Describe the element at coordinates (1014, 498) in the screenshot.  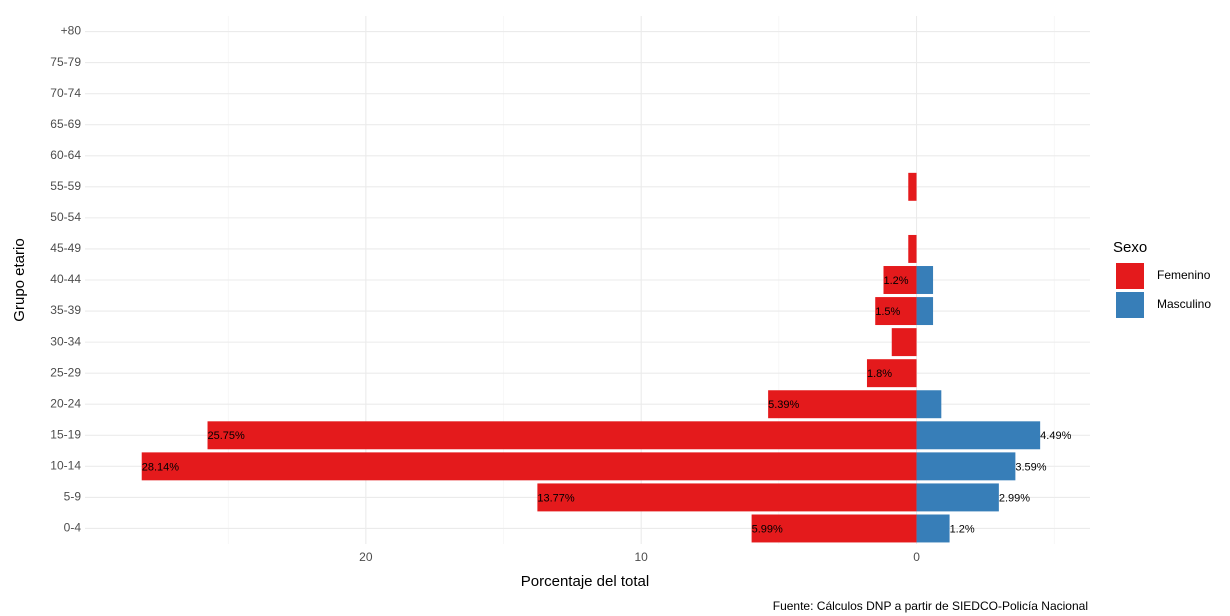
I see `data-label: 2.99%` at that location.